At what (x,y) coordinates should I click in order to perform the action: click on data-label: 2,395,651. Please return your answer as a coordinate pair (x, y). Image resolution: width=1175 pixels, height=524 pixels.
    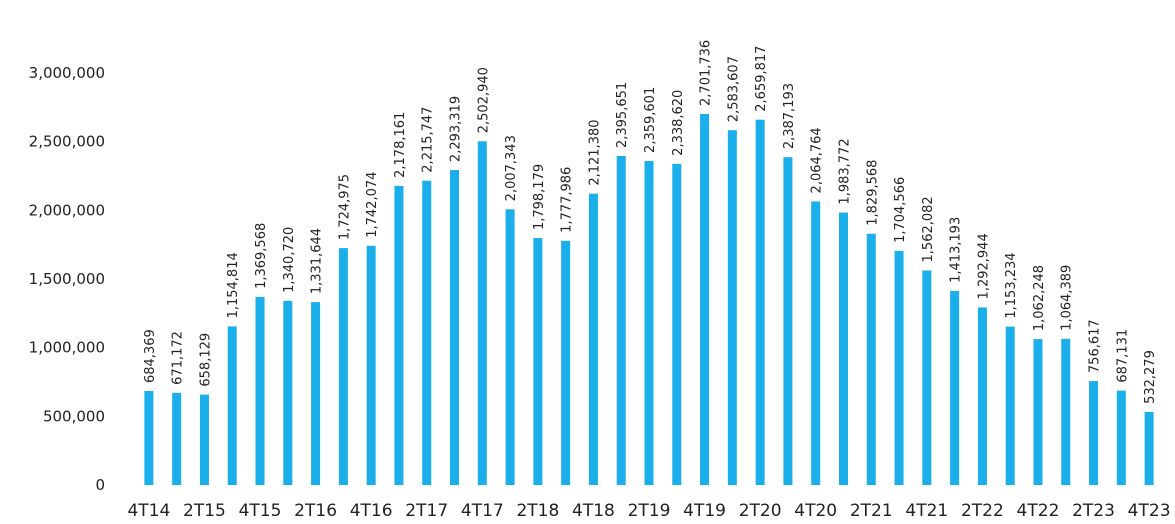
    Looking at the image, I should click on (622, 115).